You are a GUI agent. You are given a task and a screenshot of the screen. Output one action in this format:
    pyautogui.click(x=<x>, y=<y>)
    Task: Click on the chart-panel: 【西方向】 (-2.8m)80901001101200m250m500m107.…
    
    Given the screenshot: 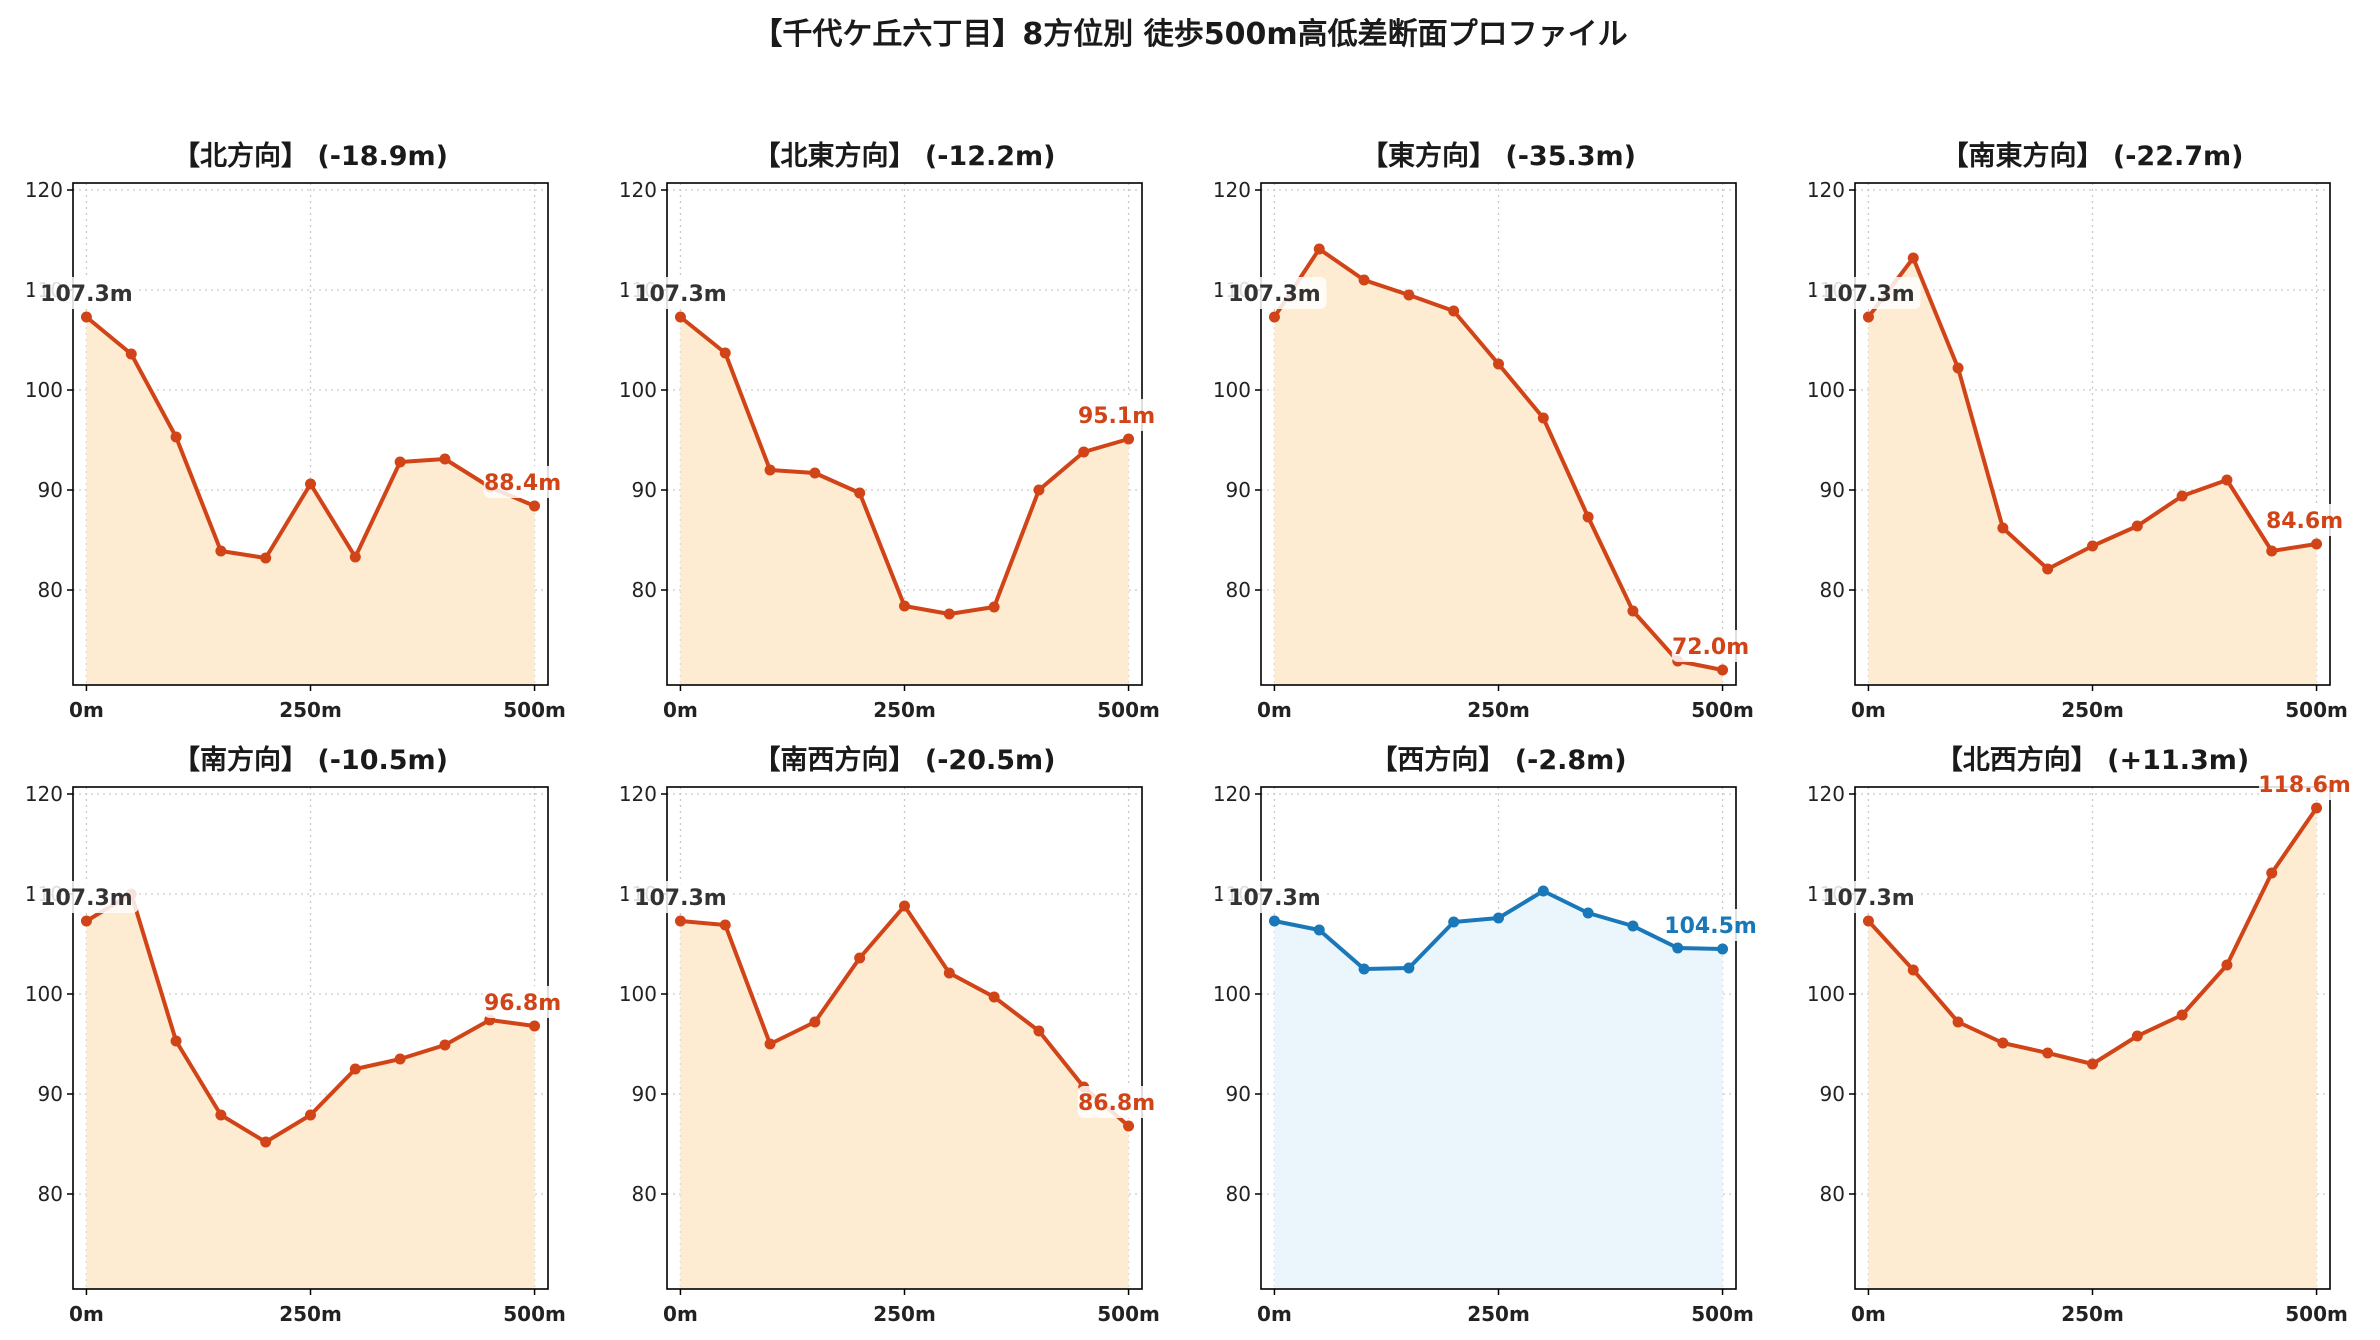 What is the action you would take?
    pyautogui.click(x=1485, y=1035)
    